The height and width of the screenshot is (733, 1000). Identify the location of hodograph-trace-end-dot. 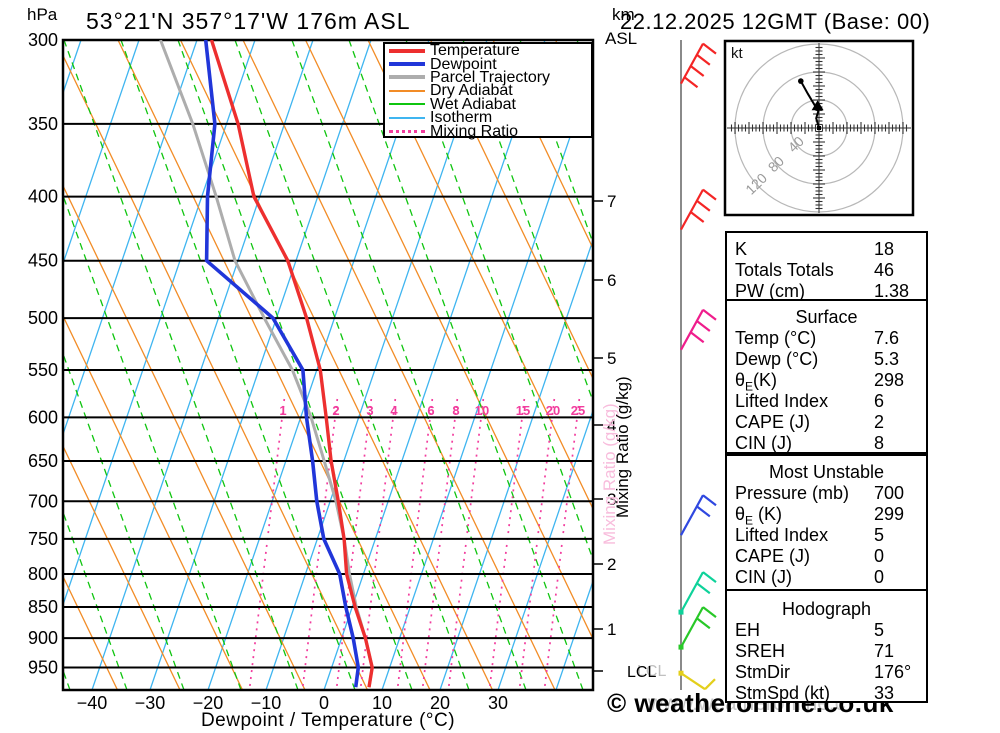
(801, 81).